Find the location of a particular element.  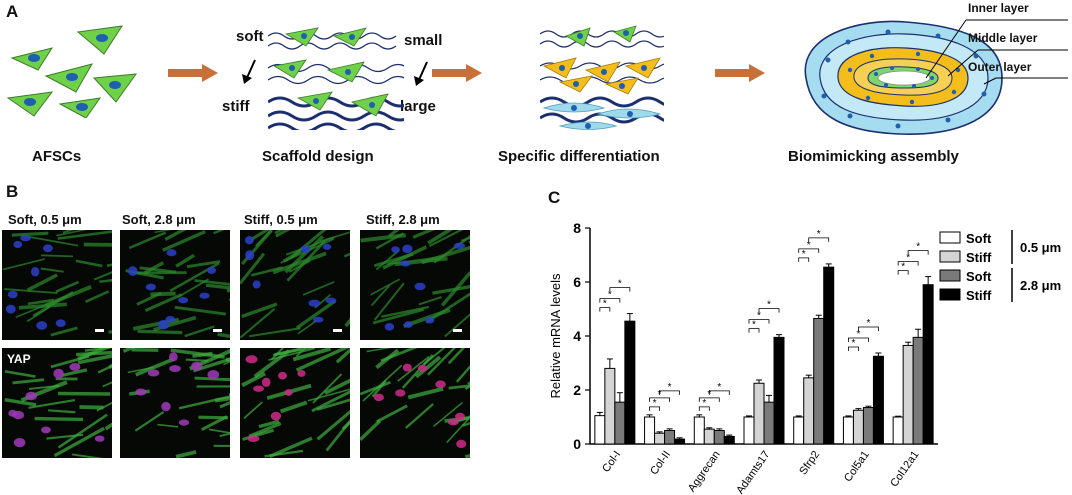

column-title: Soft, 0.5 μm is located at coordinates (45, 219).